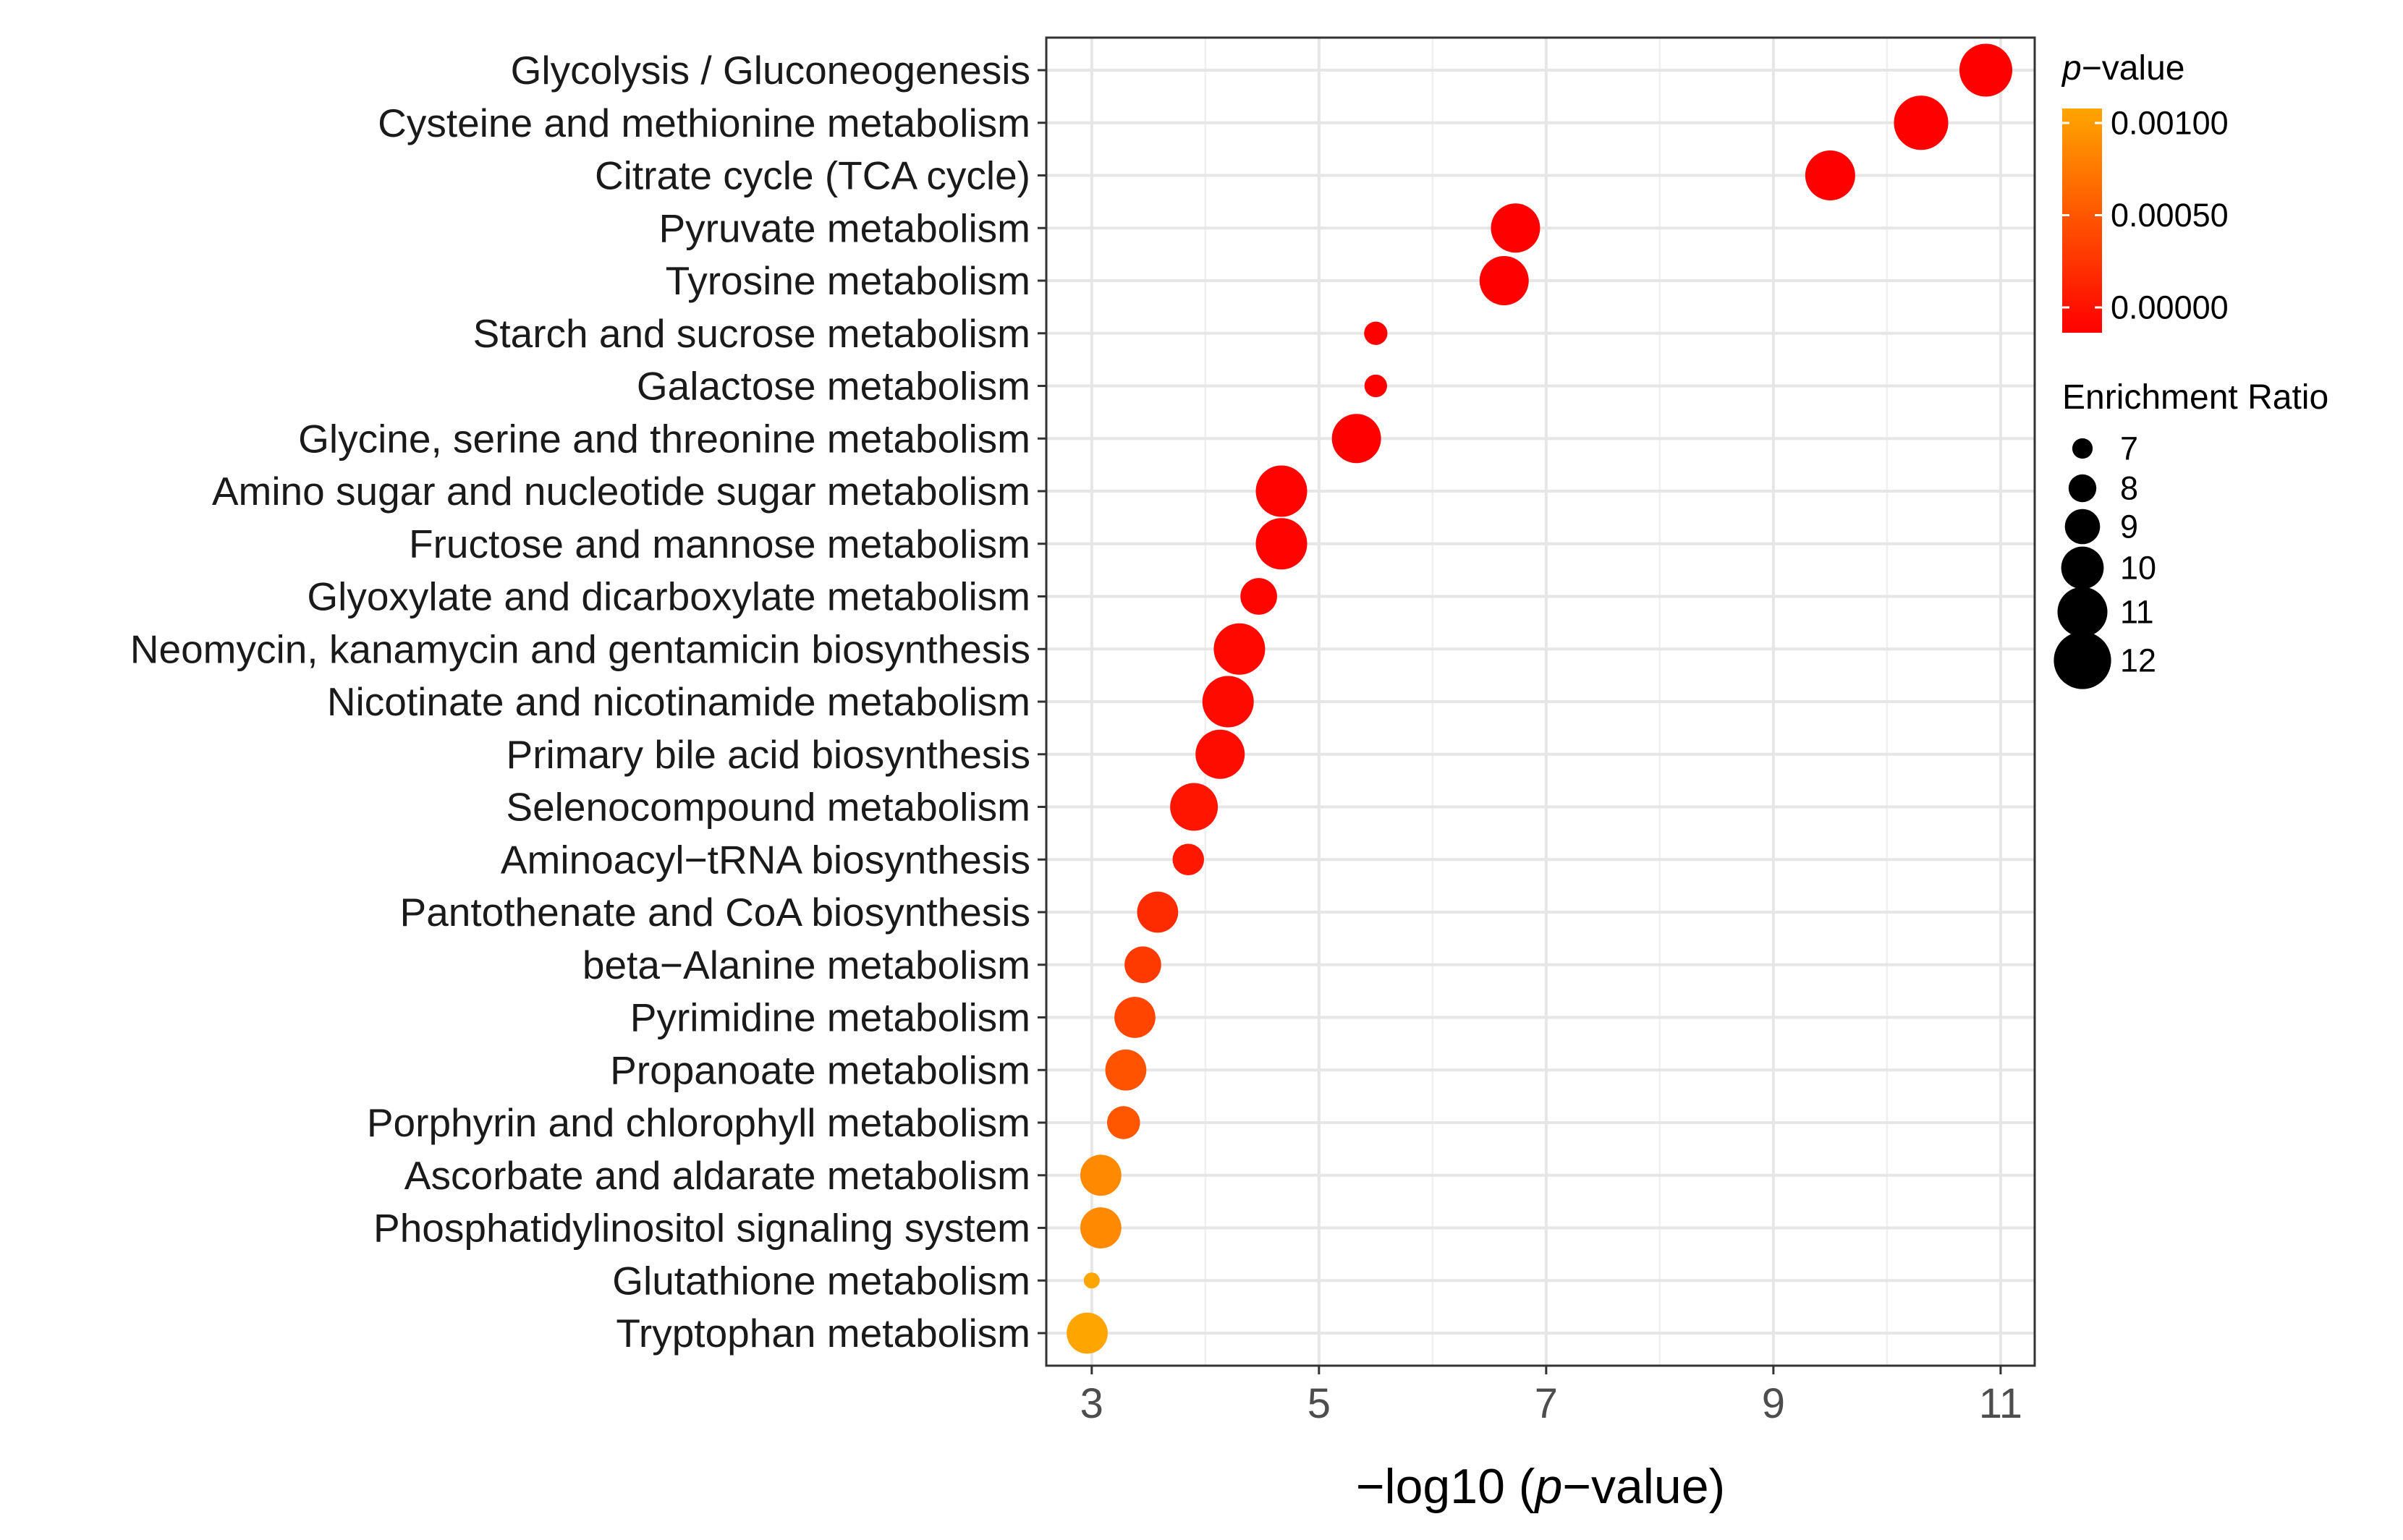  What do you see at coordinates (2129, 527) in the screenshot?
I see `size-legend-label: 9` at bounding box center [2129, 527].